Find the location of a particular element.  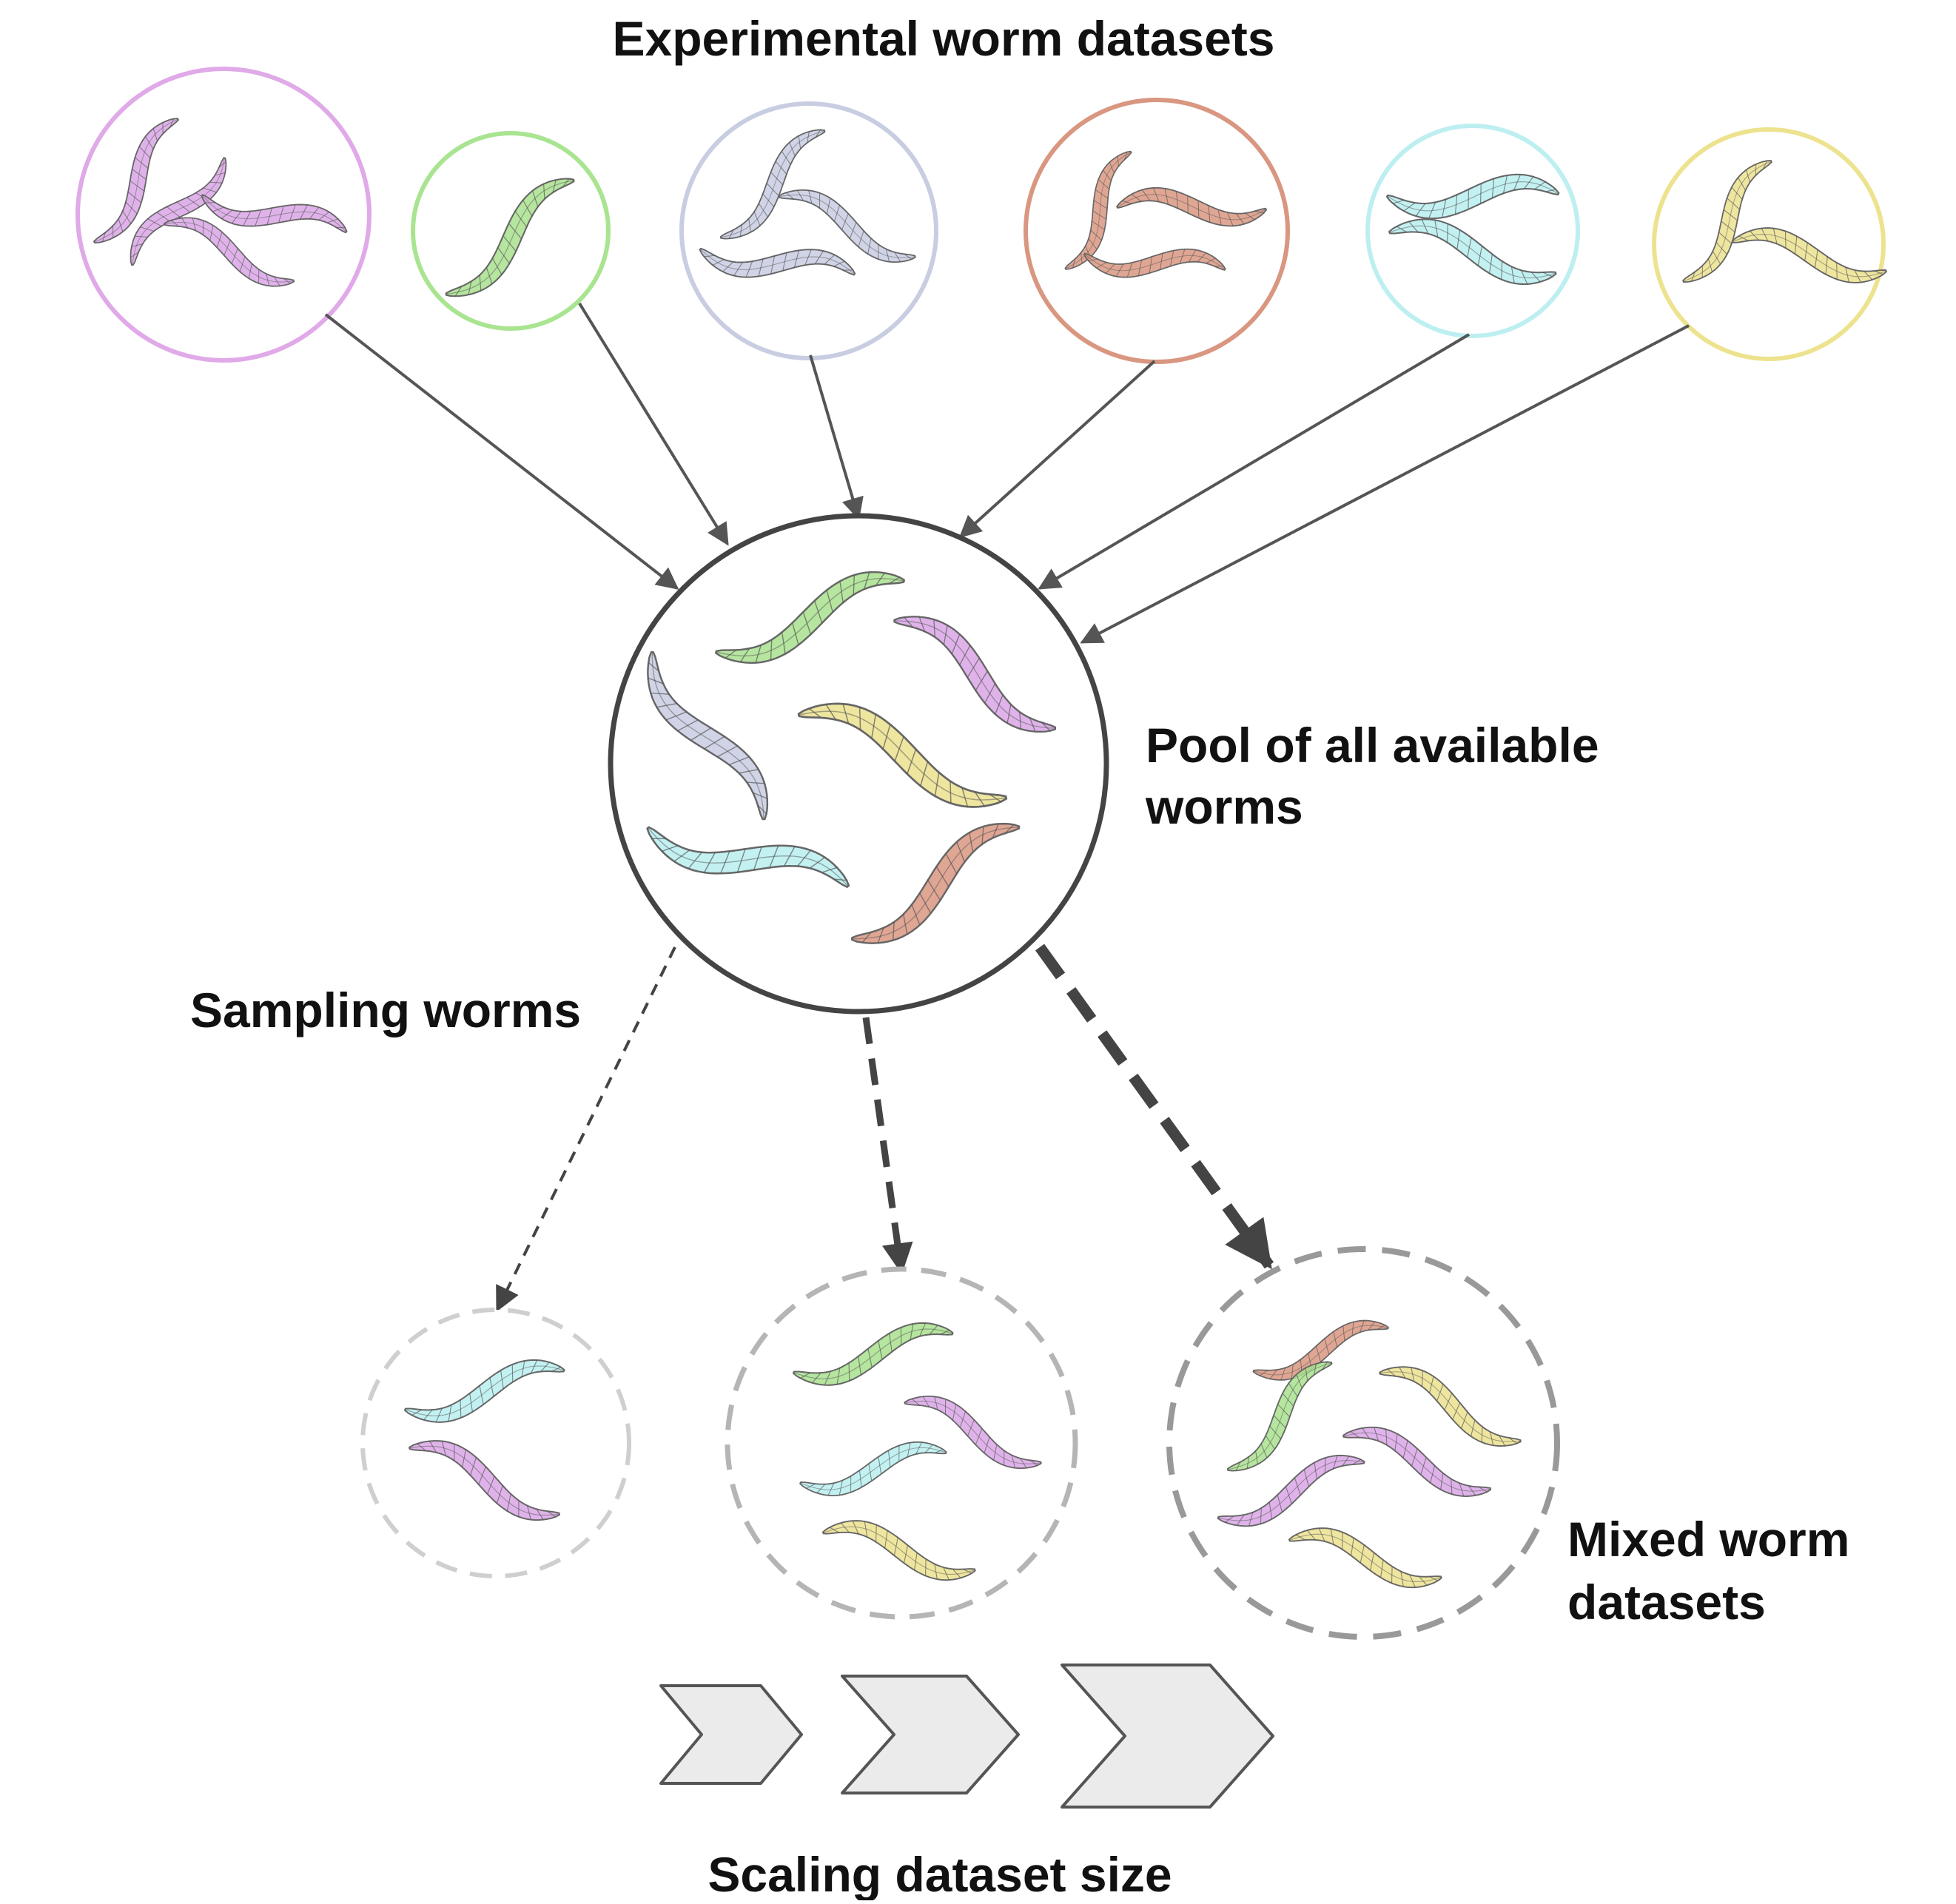

pooling-arrows is located at coordinates (1007, 473).